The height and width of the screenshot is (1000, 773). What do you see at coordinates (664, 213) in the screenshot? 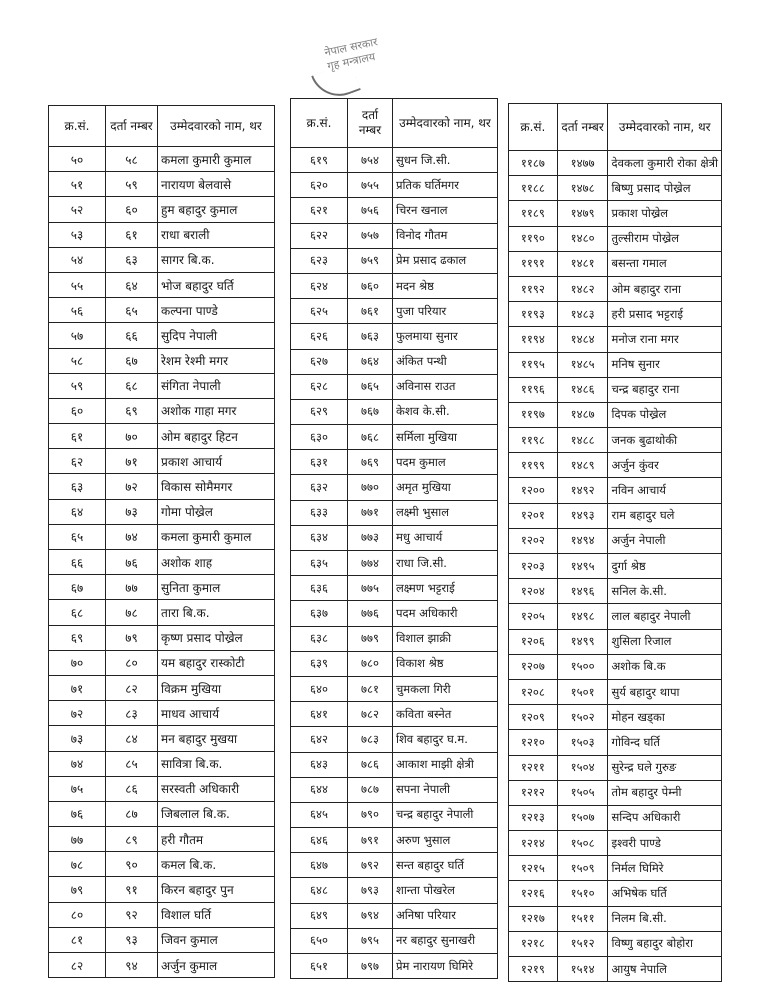
I see `candidate-name: प्रकाश पोख्रेल` at bounding box center [664, 213].